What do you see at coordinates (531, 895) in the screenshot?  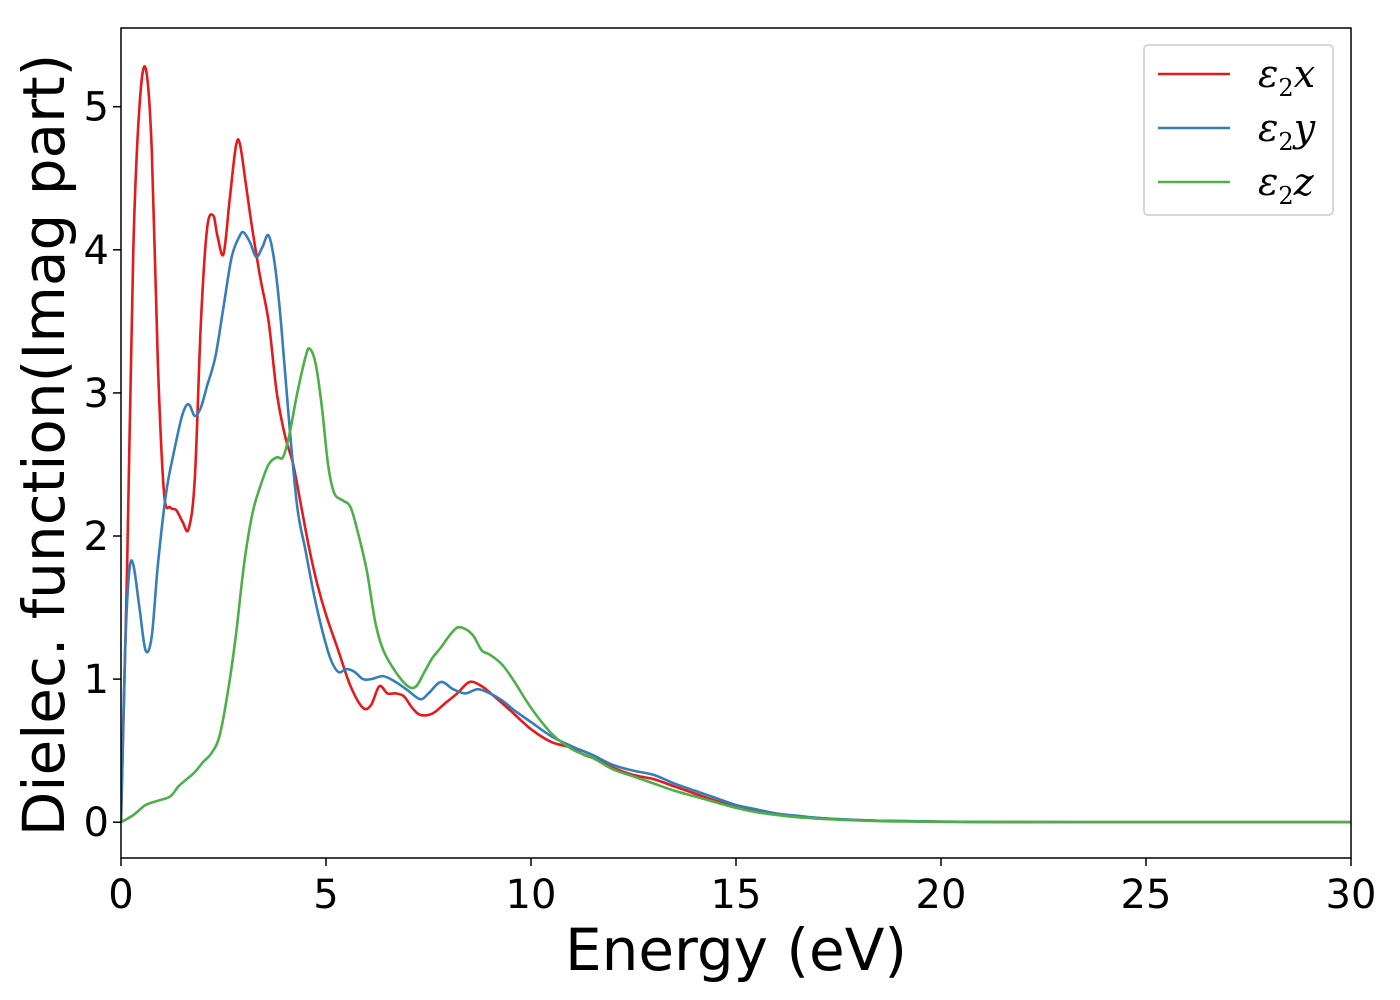 I see `x-tick-label: 10` at bounding box center [531, 895].